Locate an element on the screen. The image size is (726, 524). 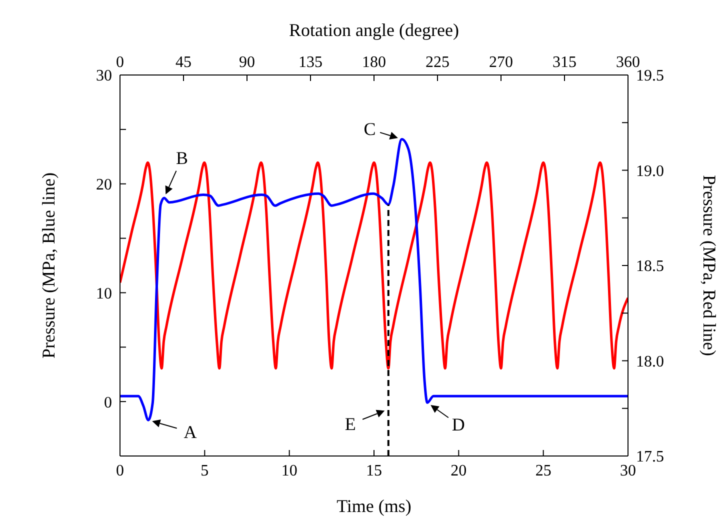
x-tick-label: 15 is located at coordinates (374, 471).